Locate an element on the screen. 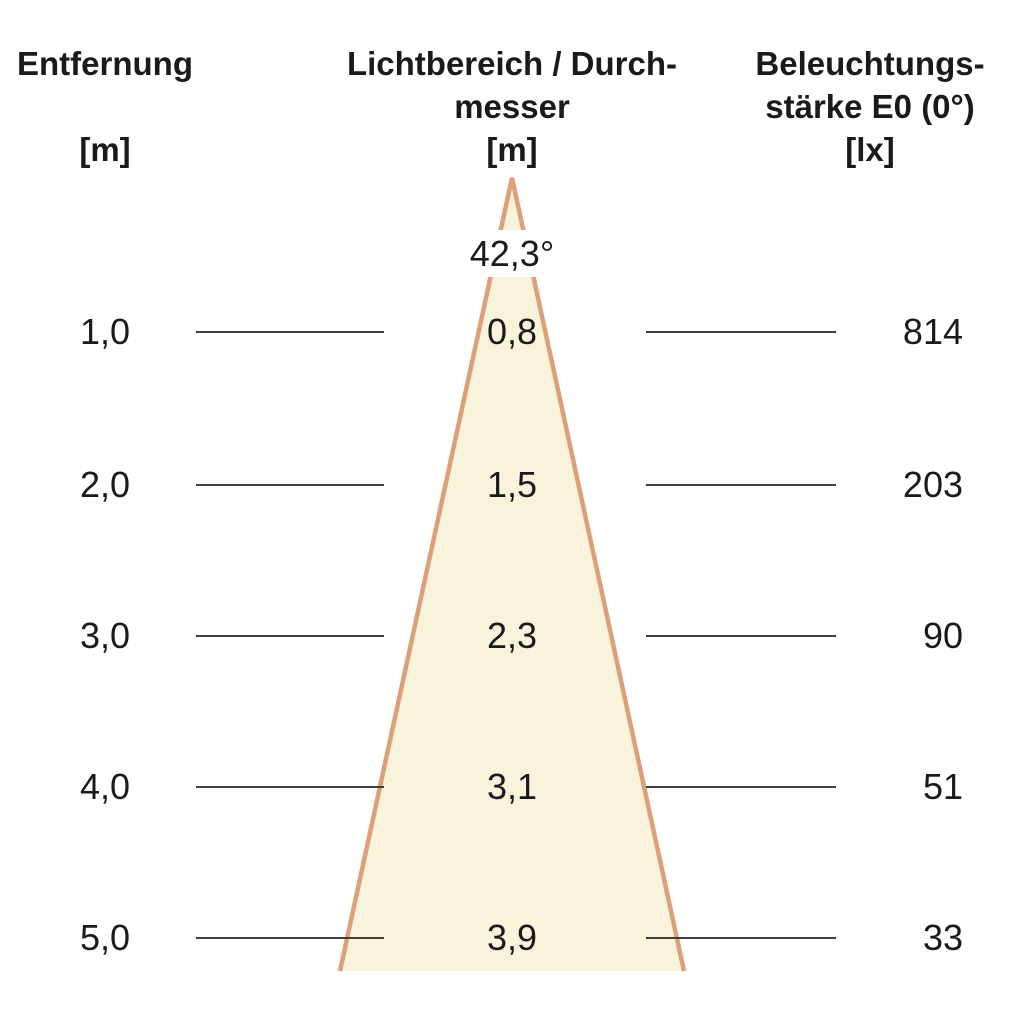 The image size is (1024, 1024). column-title-diameter-line1: Lichtbereich / Durch- is located at coordinates (512, 63).